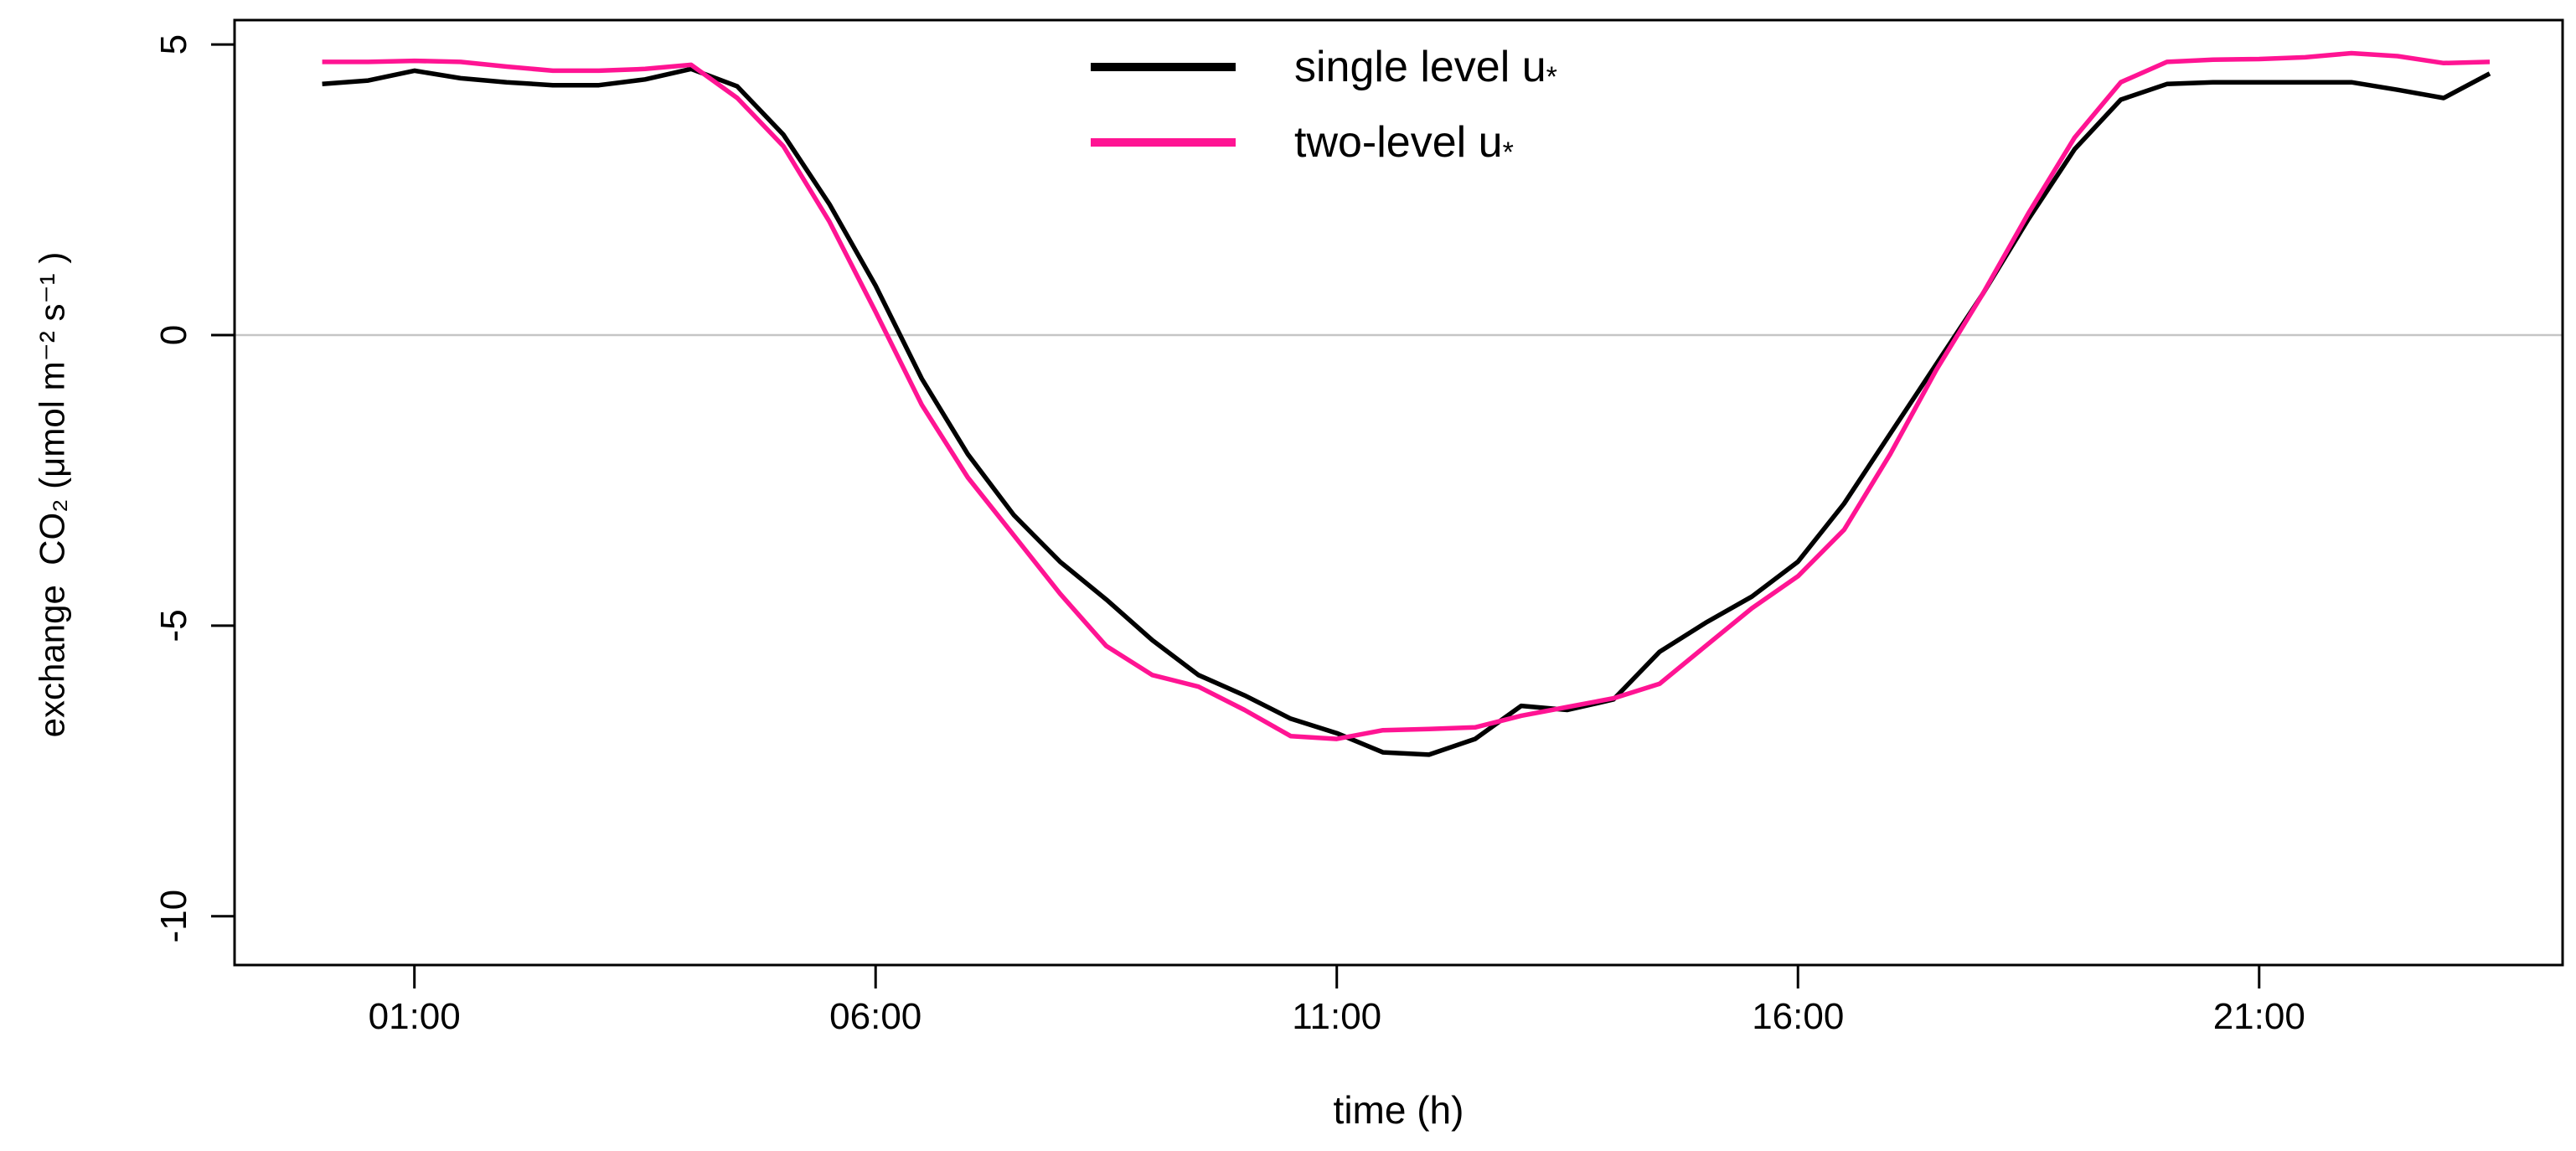  I want to click on legend-label-single-level: single level u*, so click(1425, 67).